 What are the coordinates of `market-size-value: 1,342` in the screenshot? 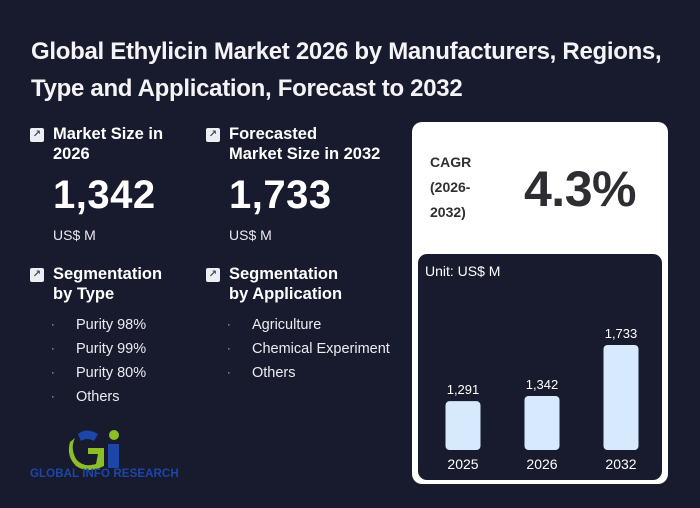 It's located at (104, 195).